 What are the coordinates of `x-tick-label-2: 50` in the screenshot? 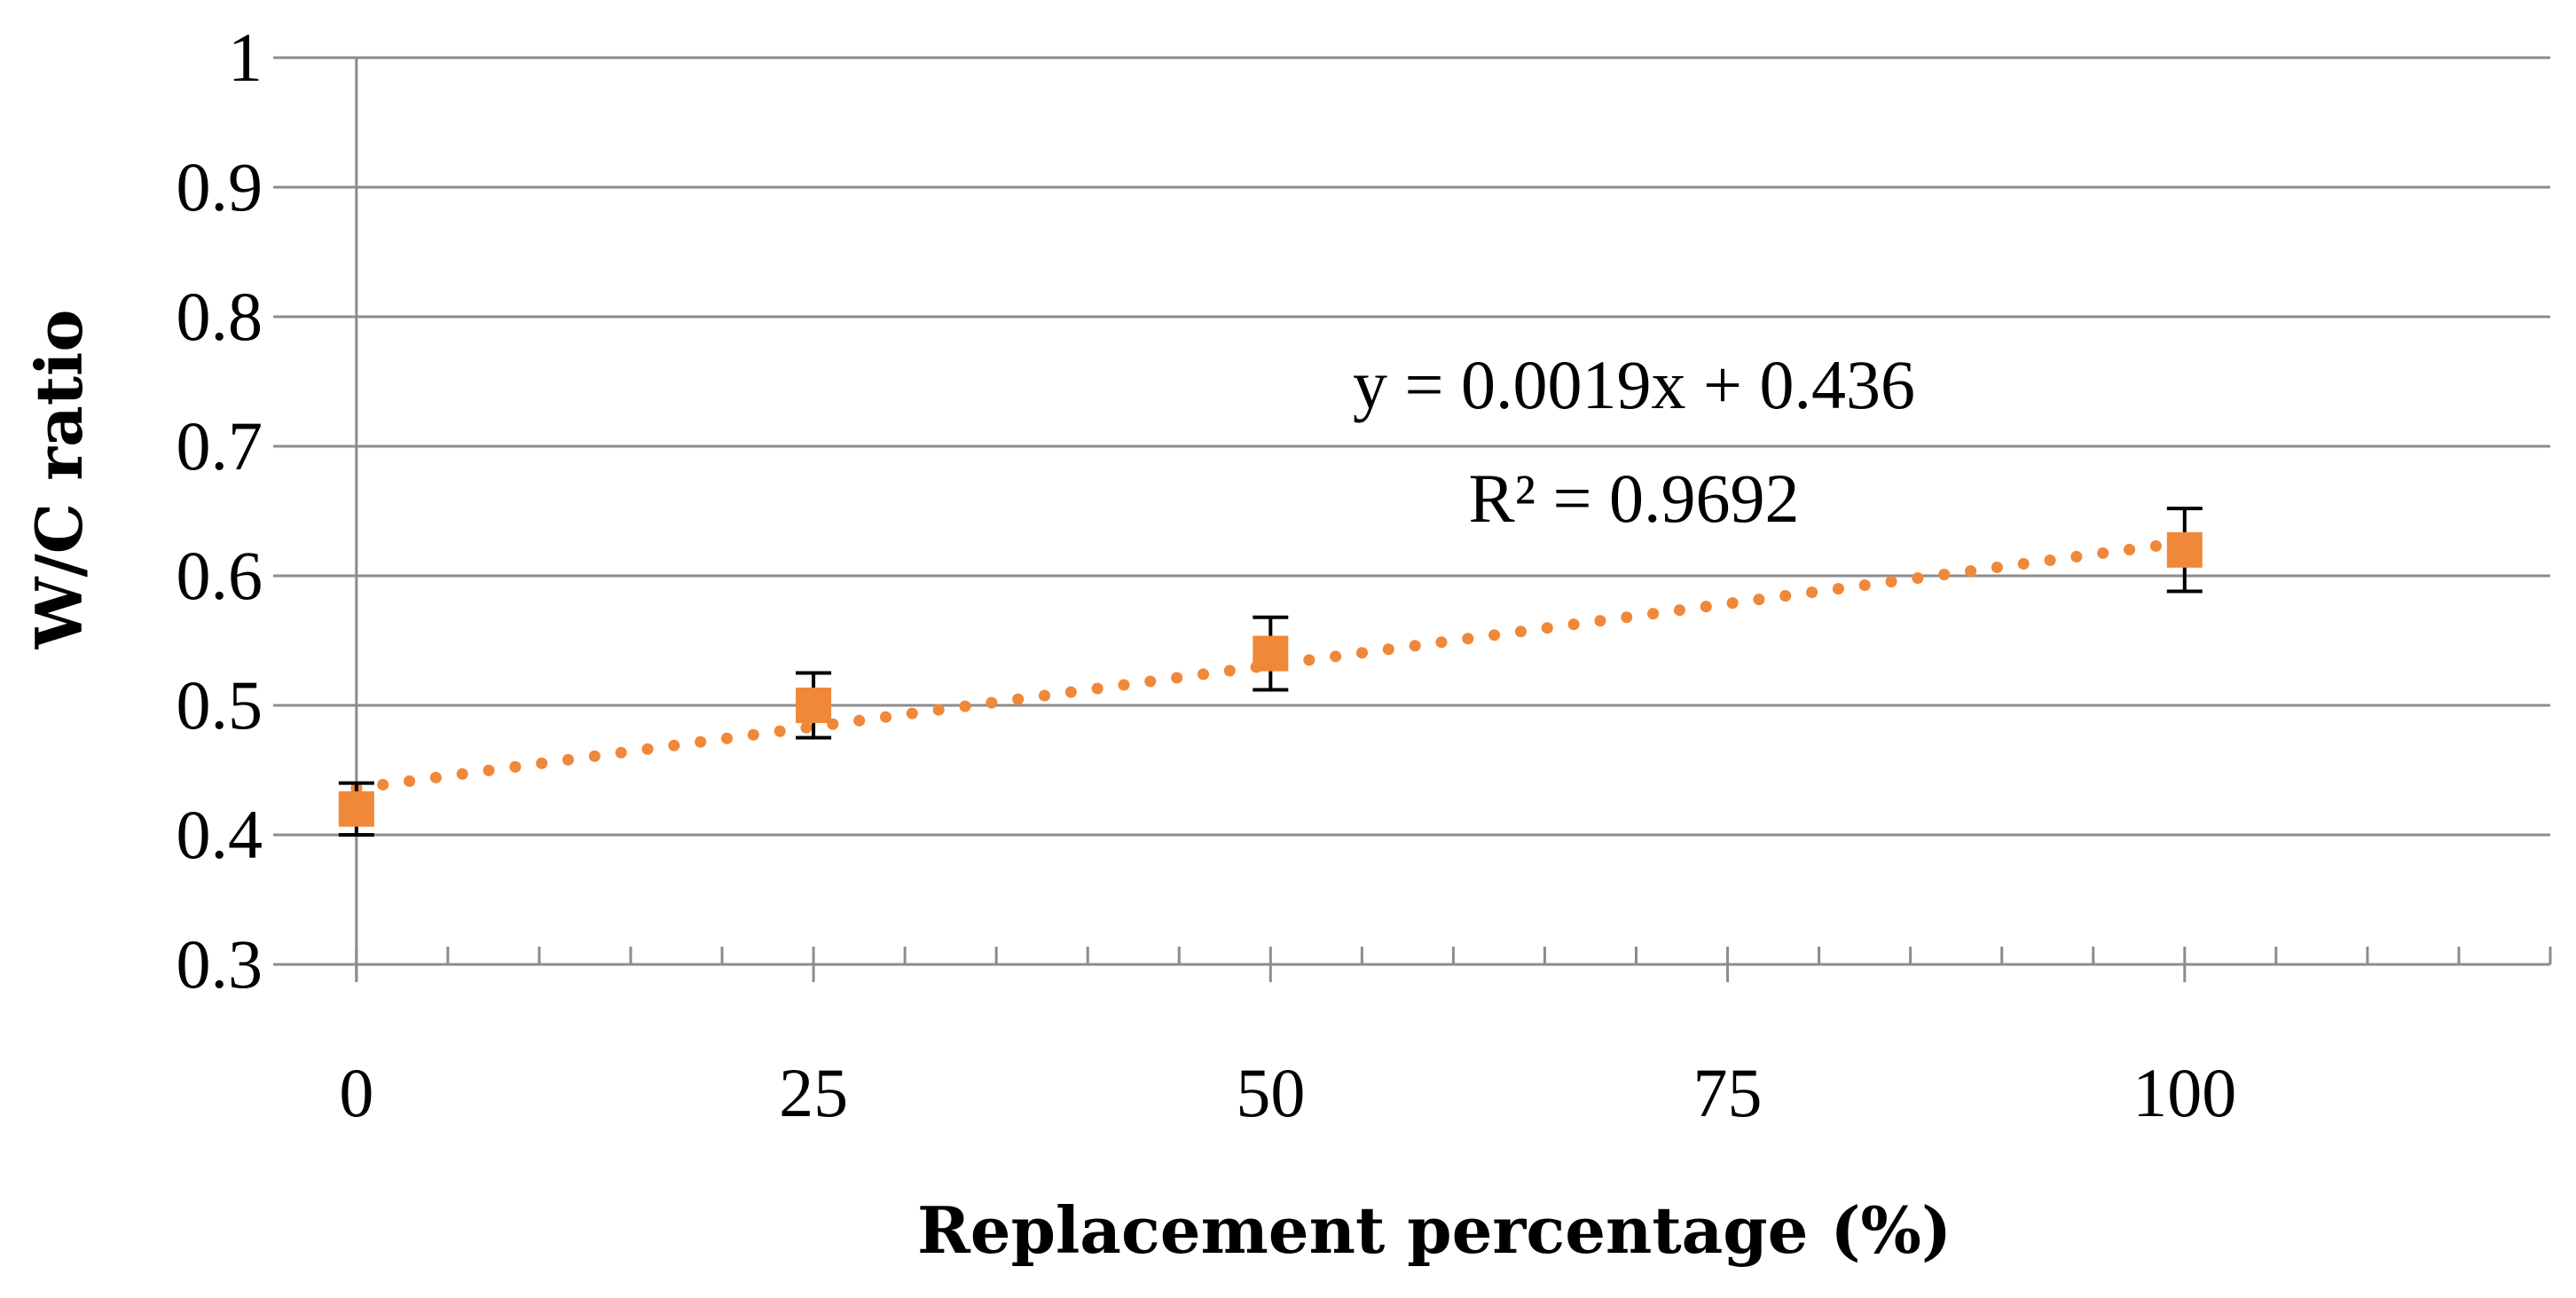 It's located at (1270, 1092).